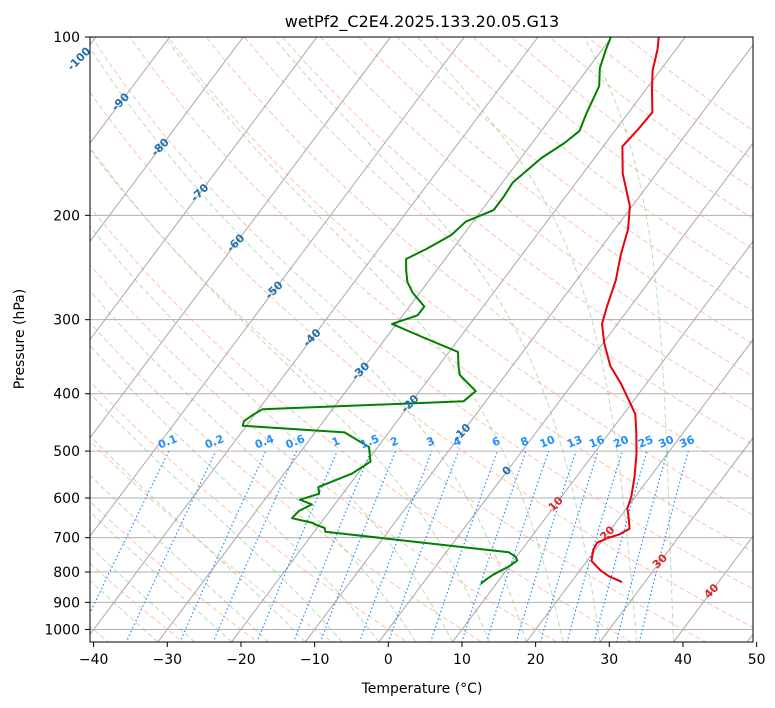 This screenshot has height=708, width=775. What do you see at coordinates (525, 441) in the screenshot?
I see `mixing-ratio-label: 8` at bounding box center [525, 441].